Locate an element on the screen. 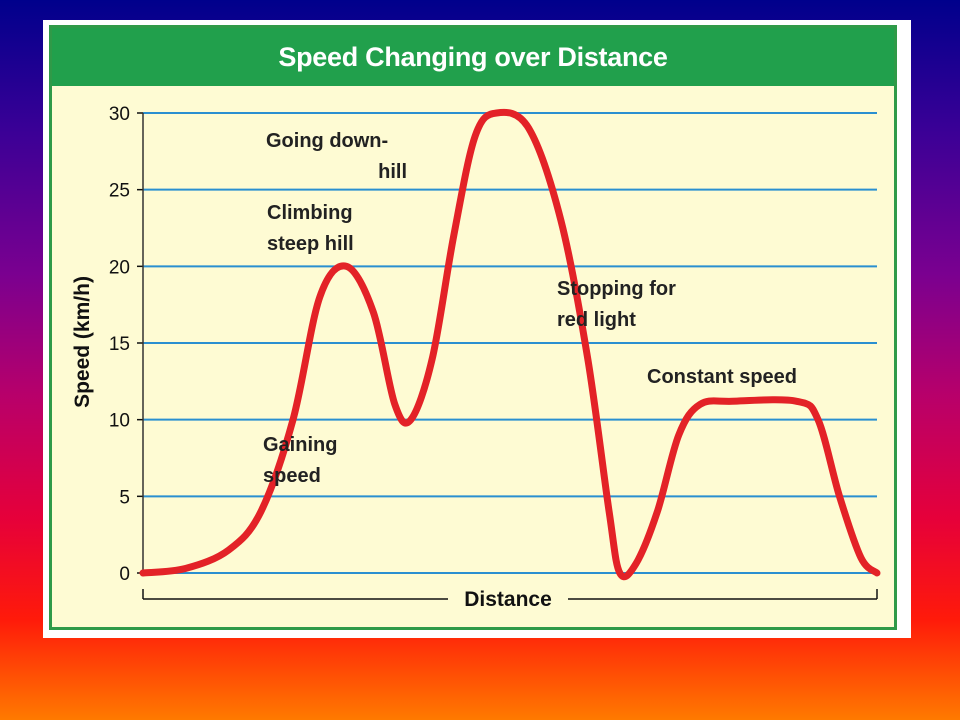  annotation-0-line-1: hill is located at coordinates (392, 172).